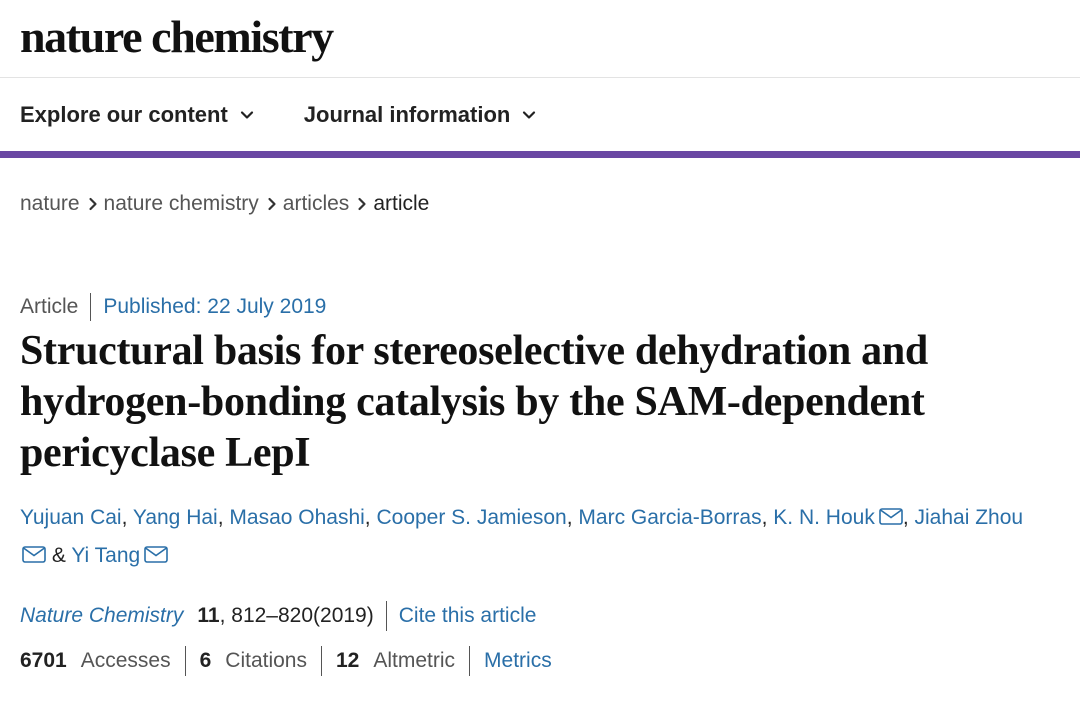  What do you see at coordinates (50, 203) in the screenshot?
I see `breadcrumb-nature: nature` at bounding box center [50, 203].